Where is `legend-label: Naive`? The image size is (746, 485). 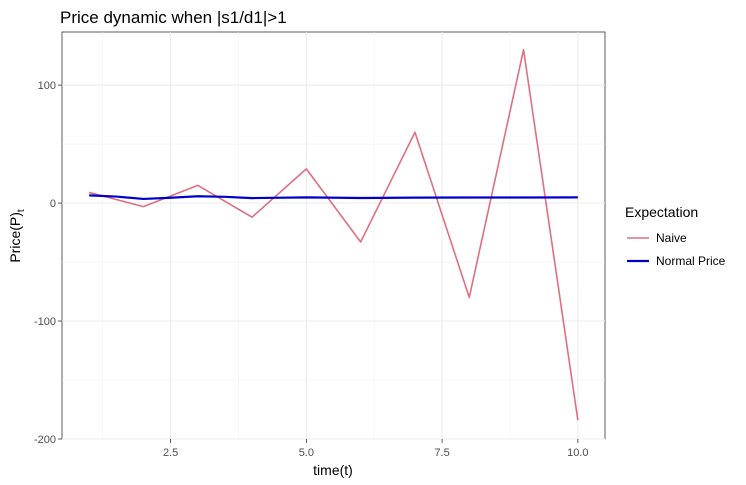 legend-label: Naive is located at coordinates (671, 238).